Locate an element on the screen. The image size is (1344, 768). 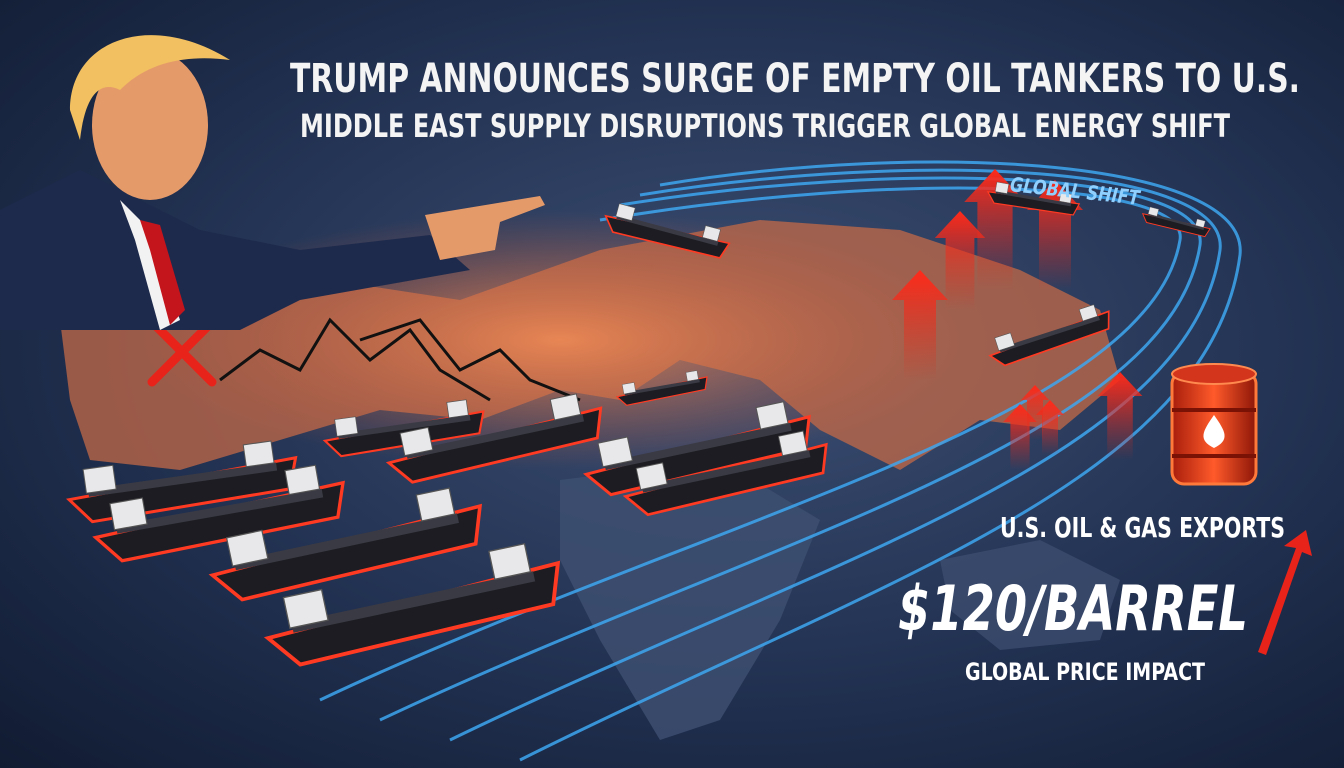
suit is located at coordinates (235, 250).